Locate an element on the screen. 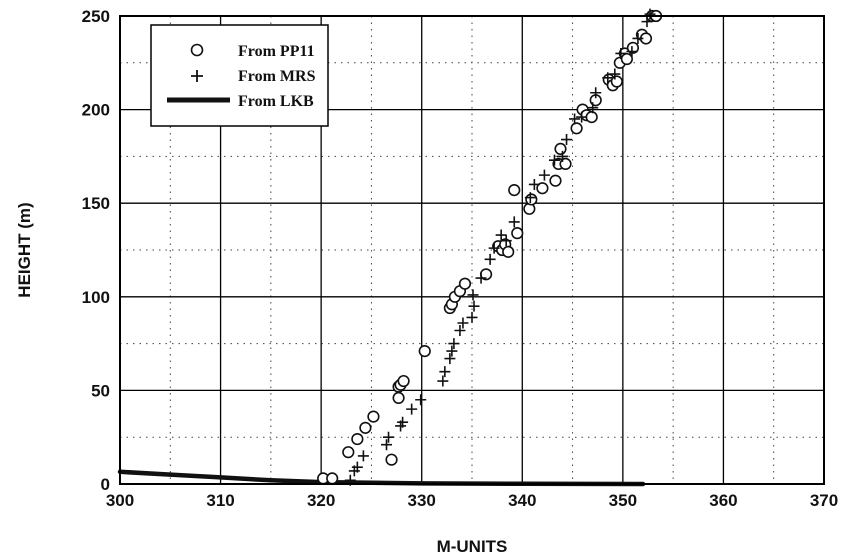 This screenshot has width=856, height=557. y-tick-label: 200 is located at coordinates (96, 110).